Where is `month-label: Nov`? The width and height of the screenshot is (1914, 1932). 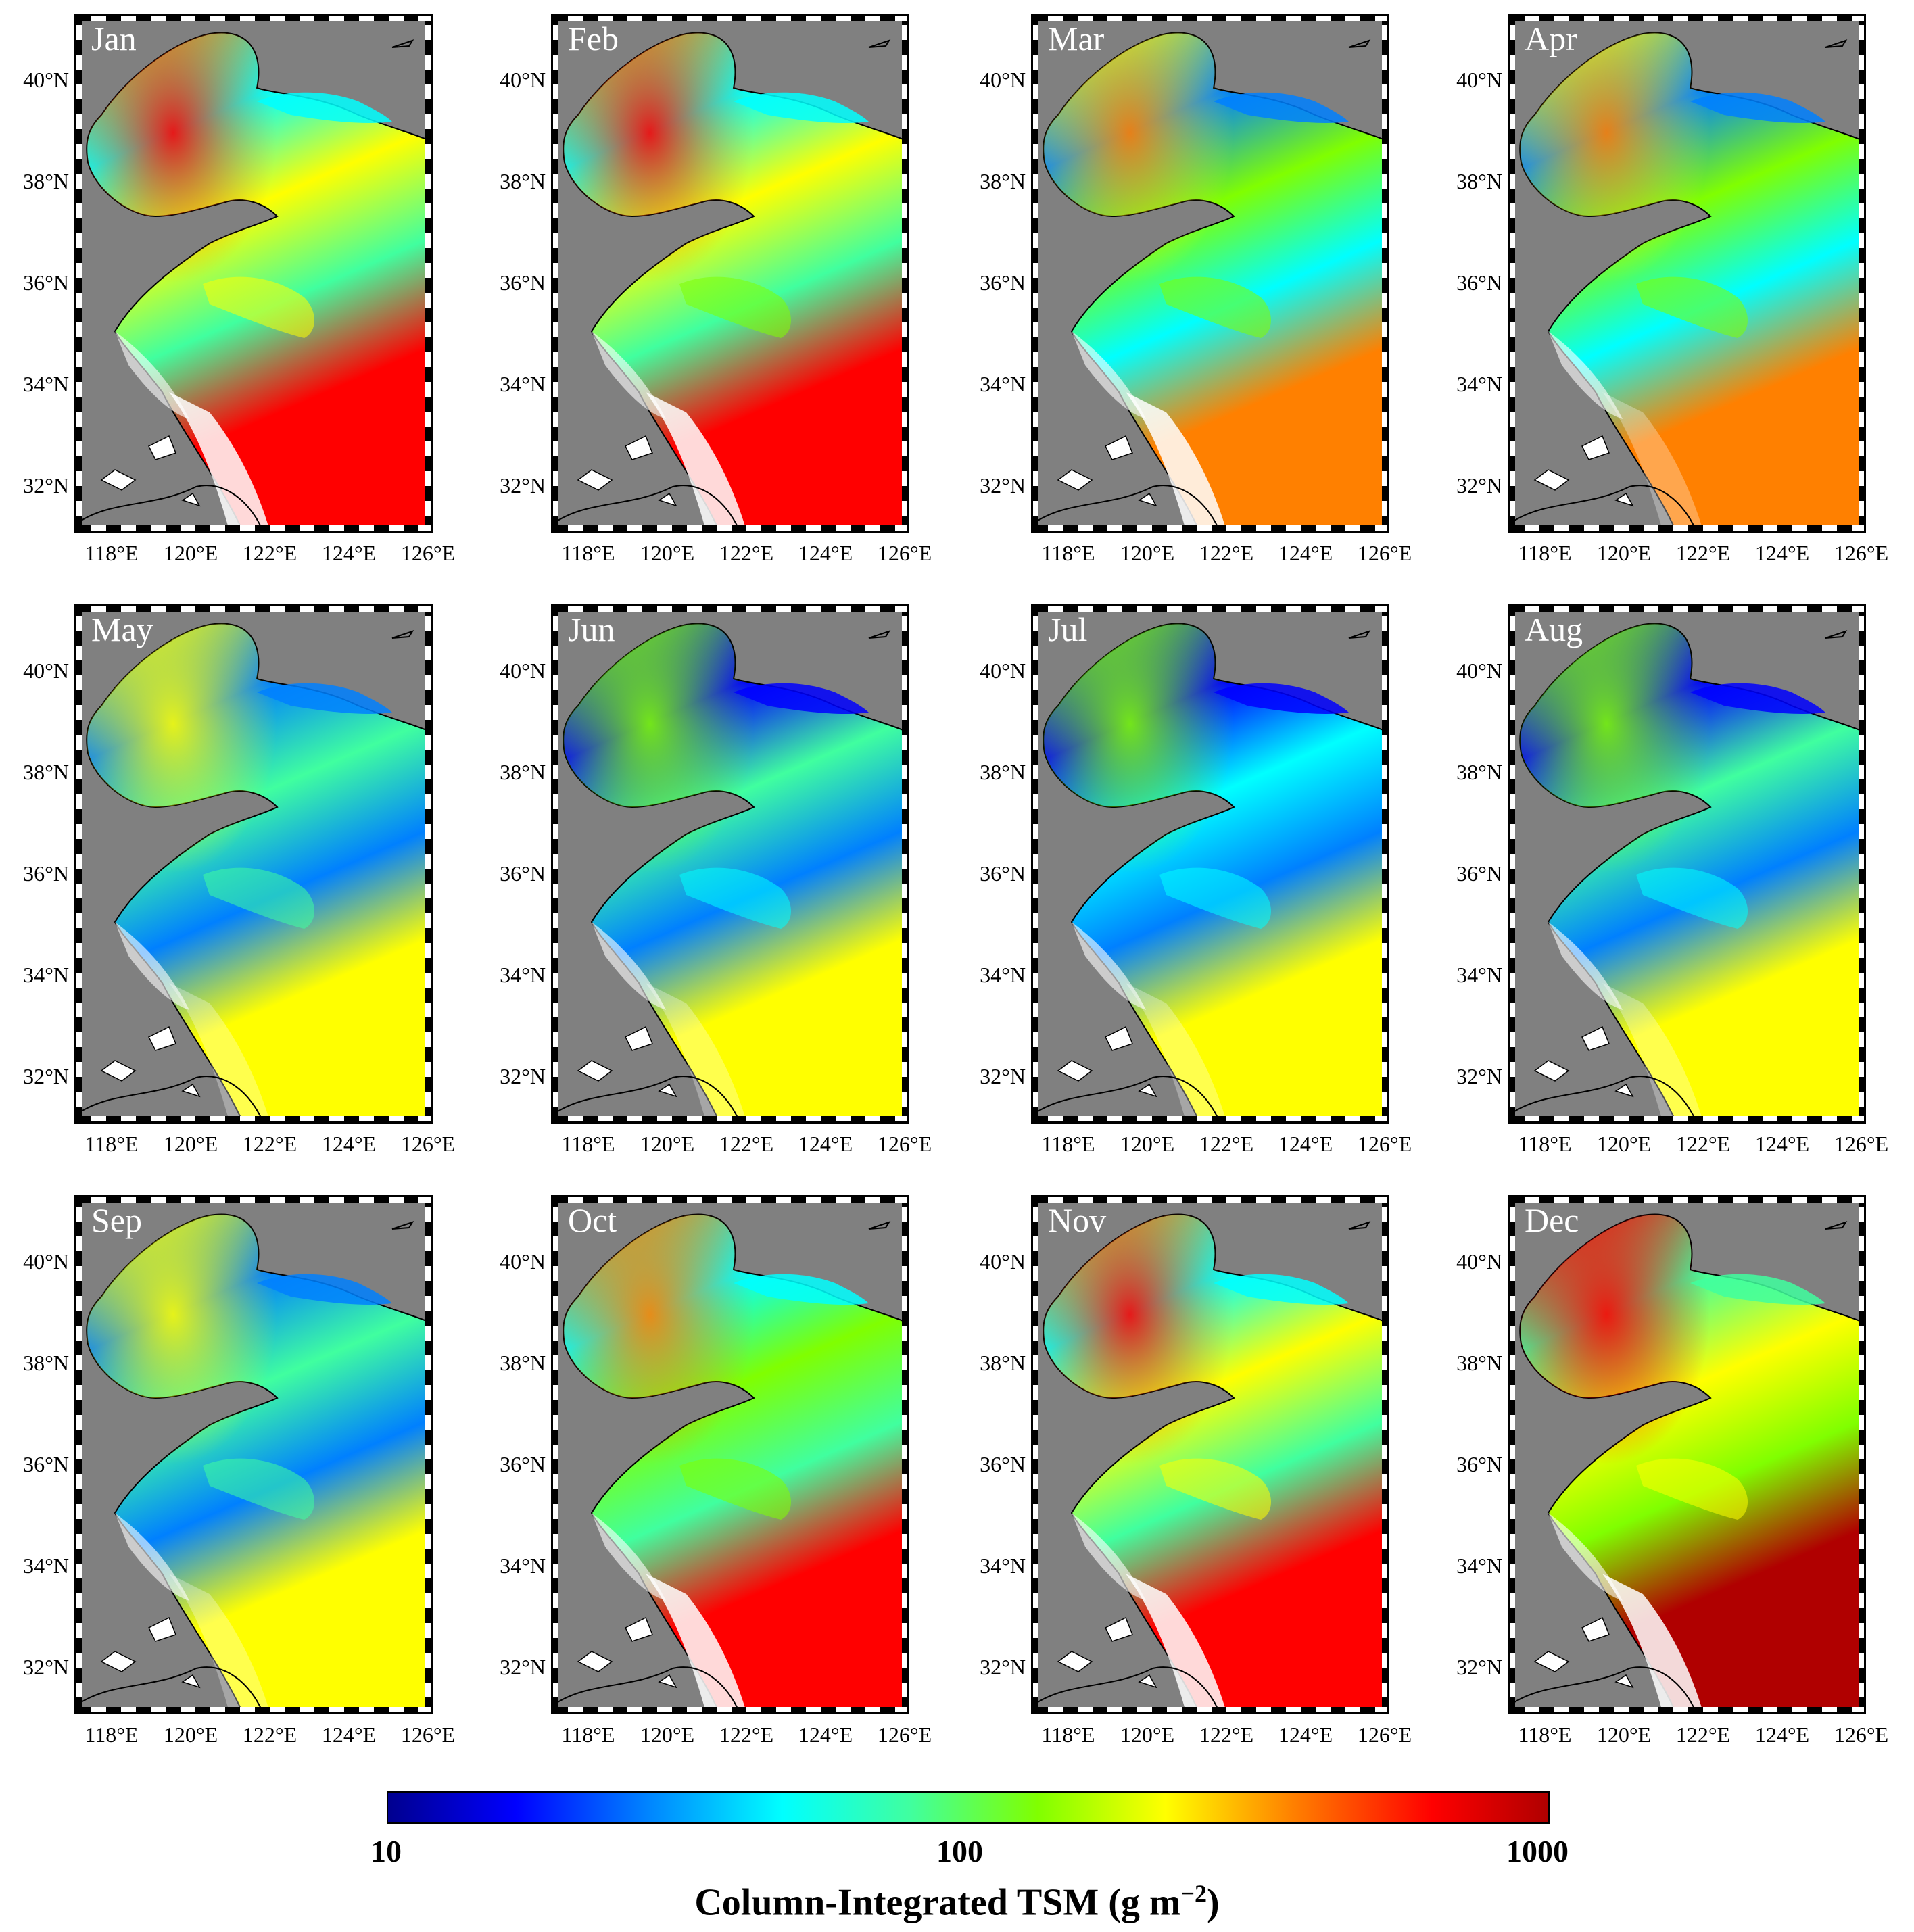 month-label: Nov is located at coordinates (1077, 1220).